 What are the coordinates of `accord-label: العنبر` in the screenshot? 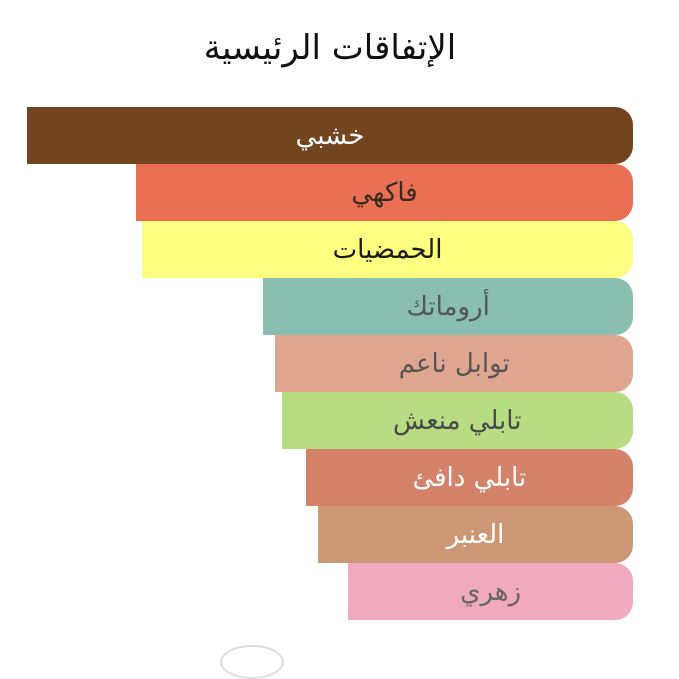 It's located at (475, 534).